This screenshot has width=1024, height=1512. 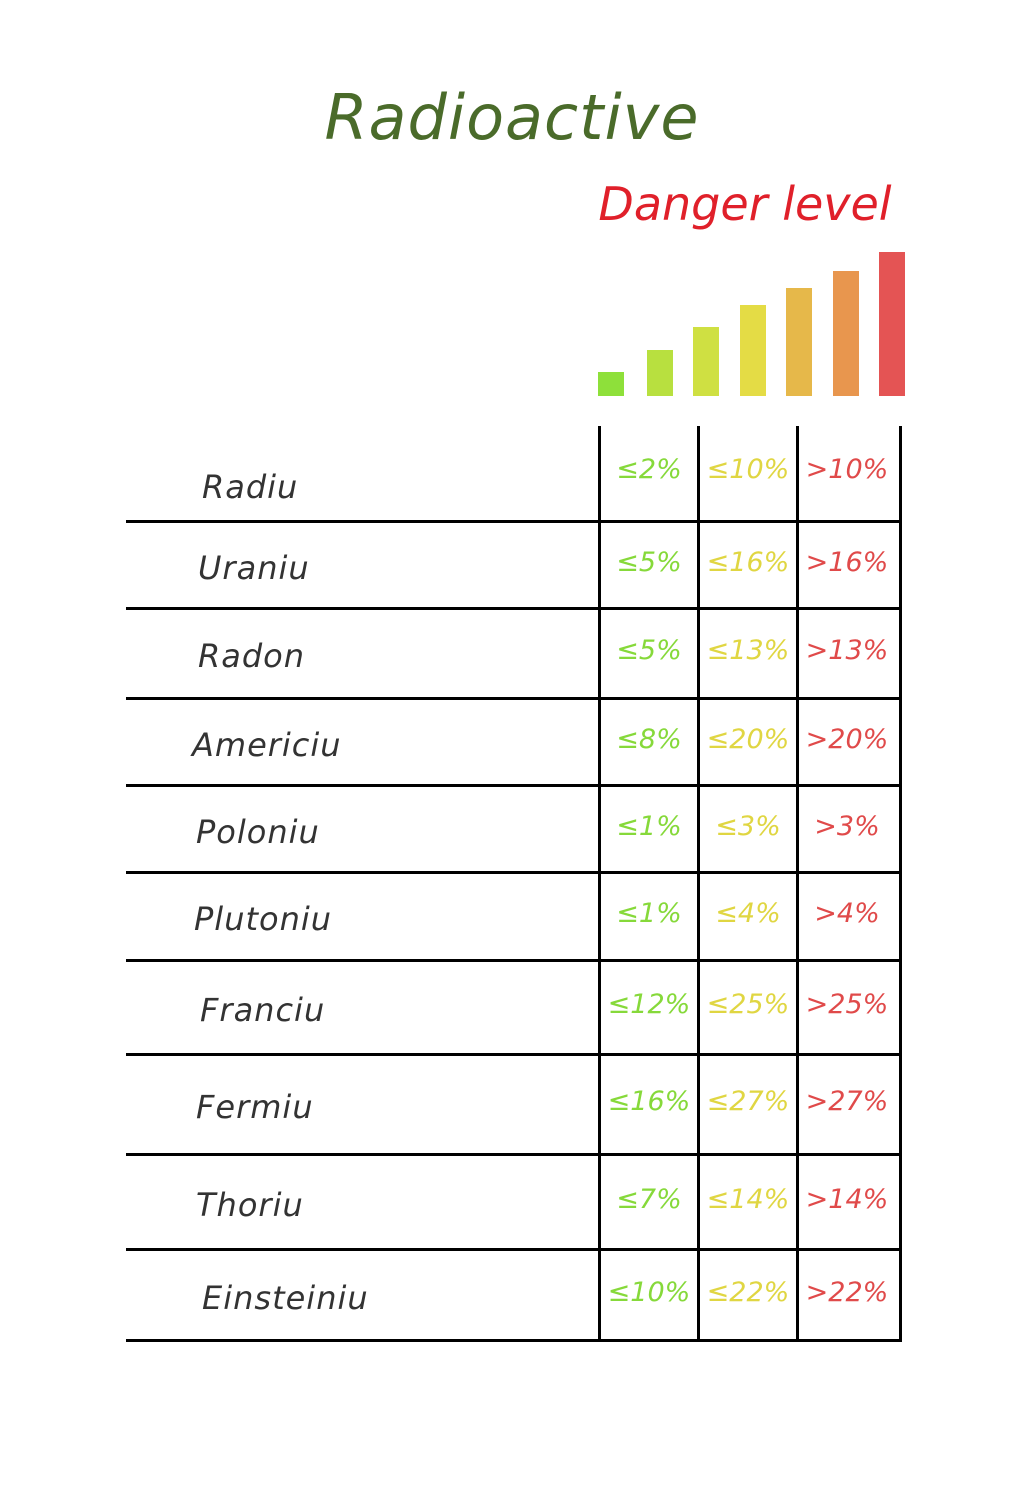 I want to click on element-name: Franciu, so click(x=263, y=1010).